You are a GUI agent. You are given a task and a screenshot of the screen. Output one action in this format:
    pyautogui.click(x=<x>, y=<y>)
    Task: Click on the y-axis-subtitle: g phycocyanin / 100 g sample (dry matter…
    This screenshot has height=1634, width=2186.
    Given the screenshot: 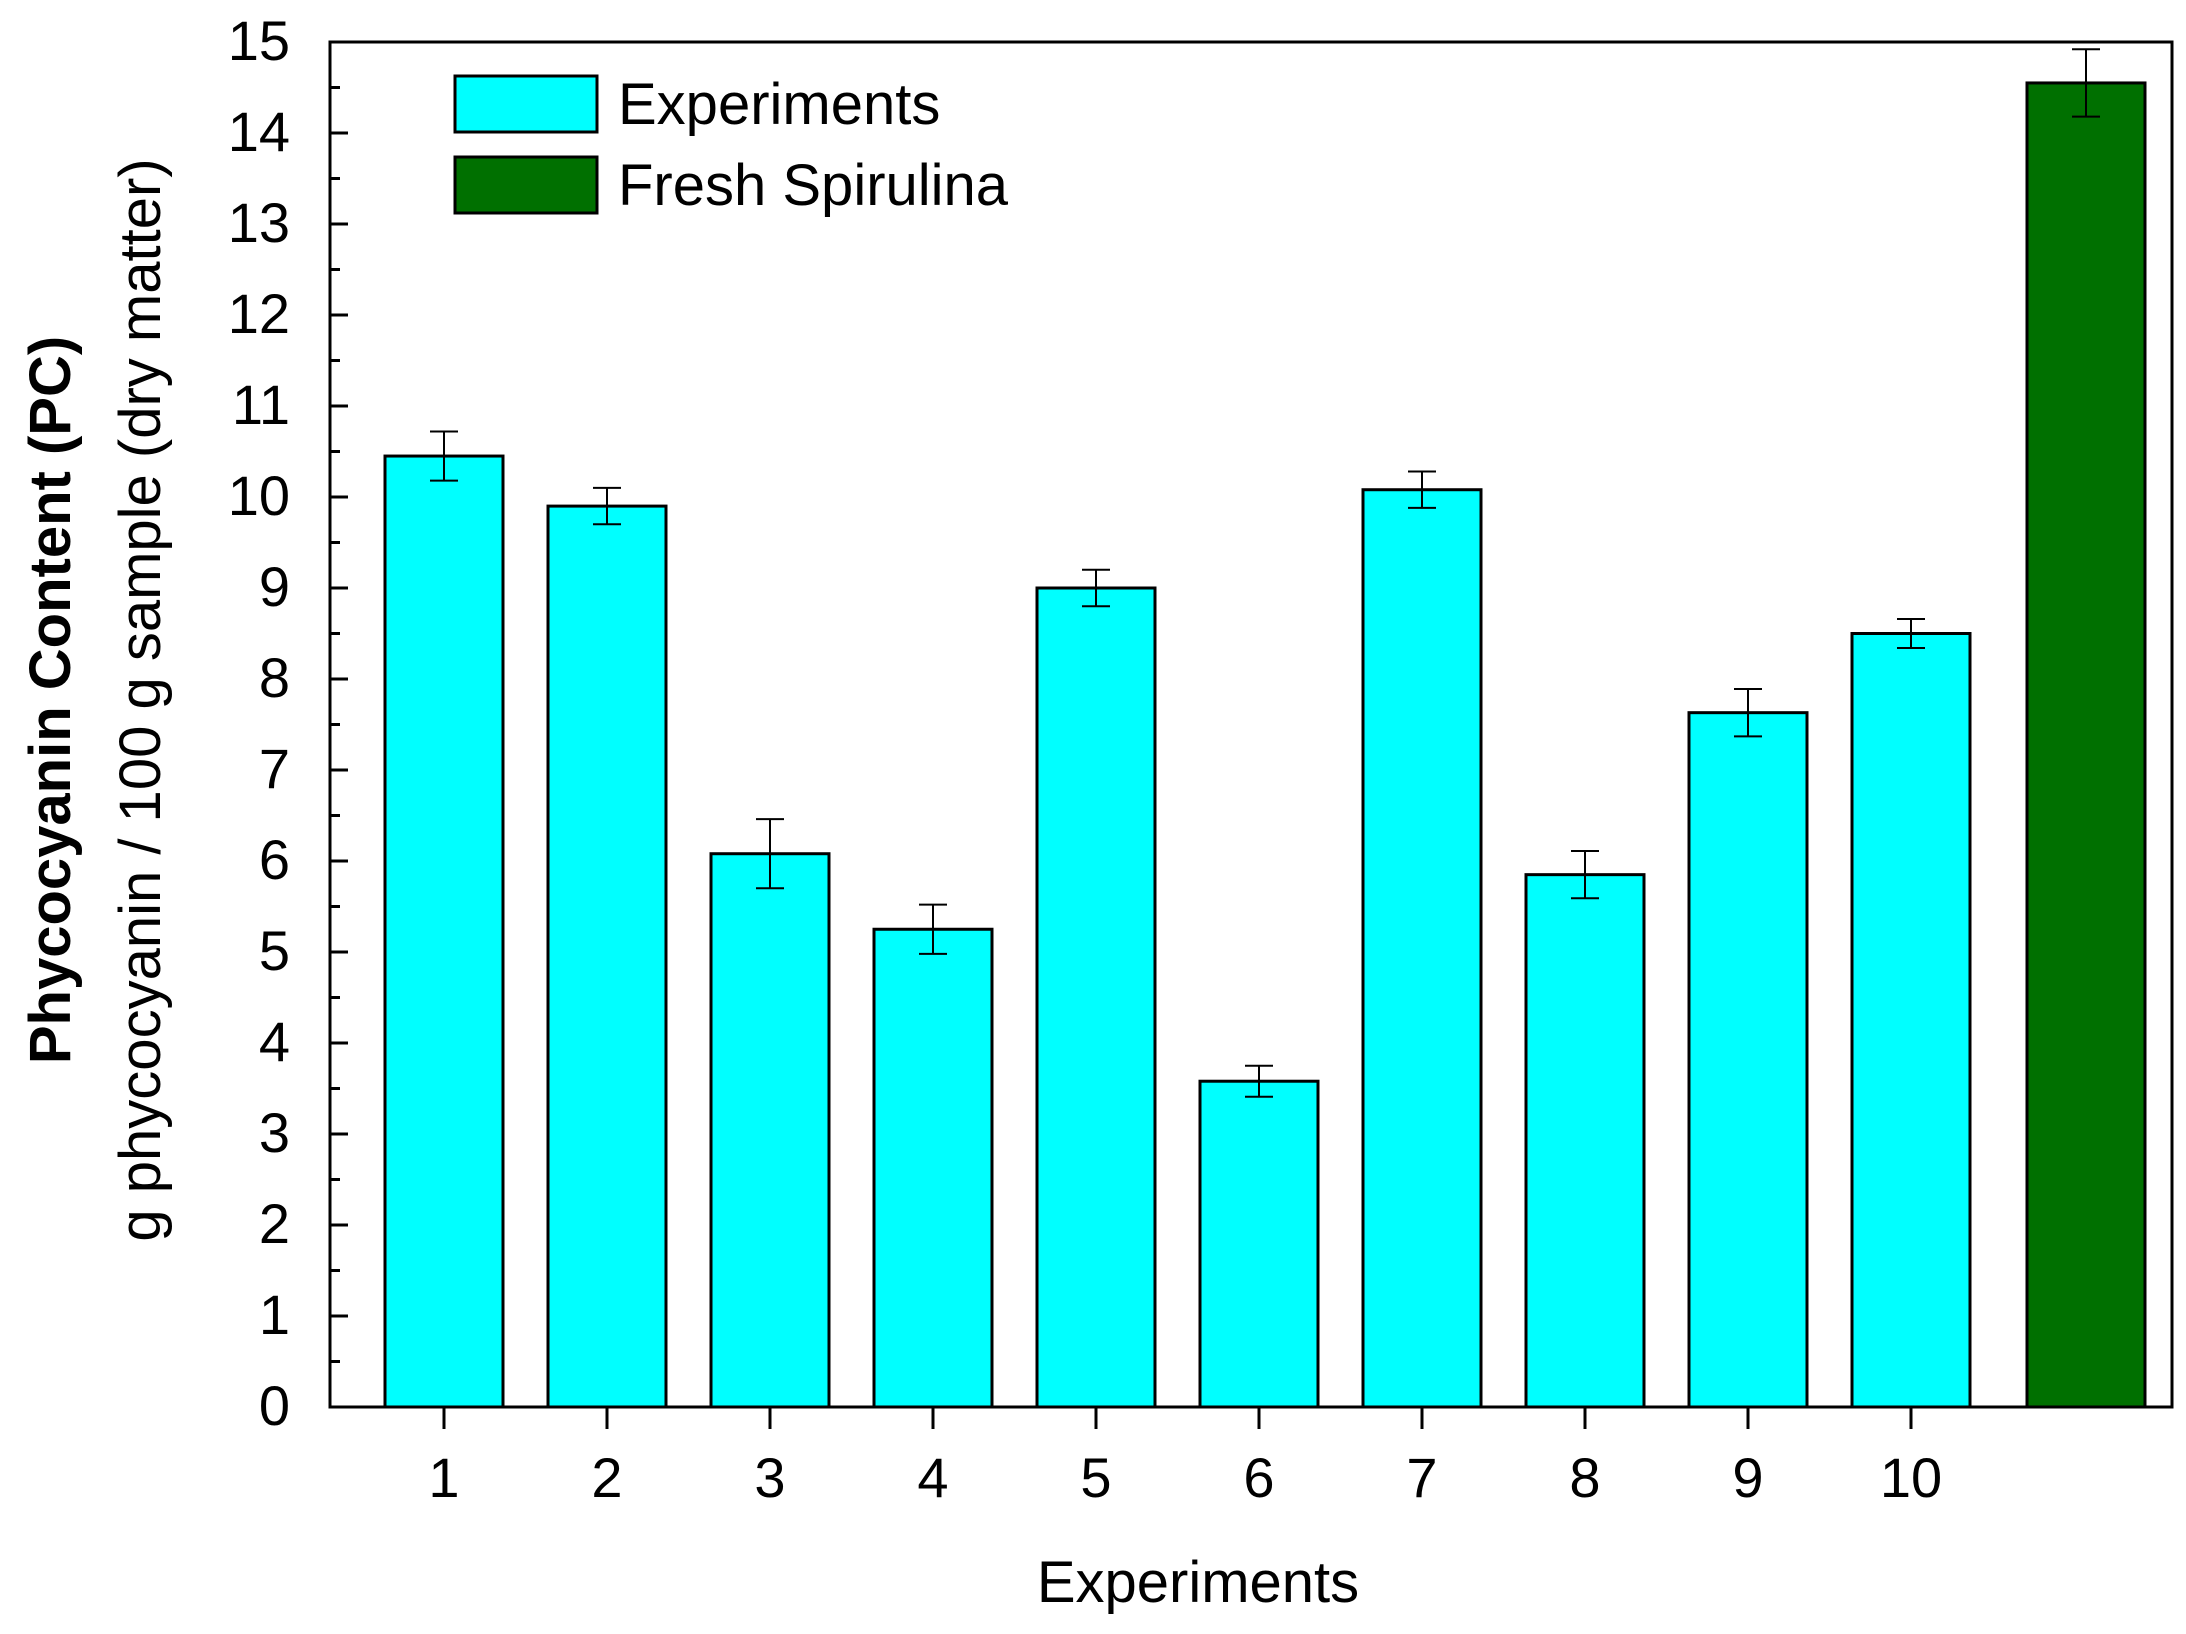 What is the action you would take?
    pyautogui.click(x=140, y=699)
    